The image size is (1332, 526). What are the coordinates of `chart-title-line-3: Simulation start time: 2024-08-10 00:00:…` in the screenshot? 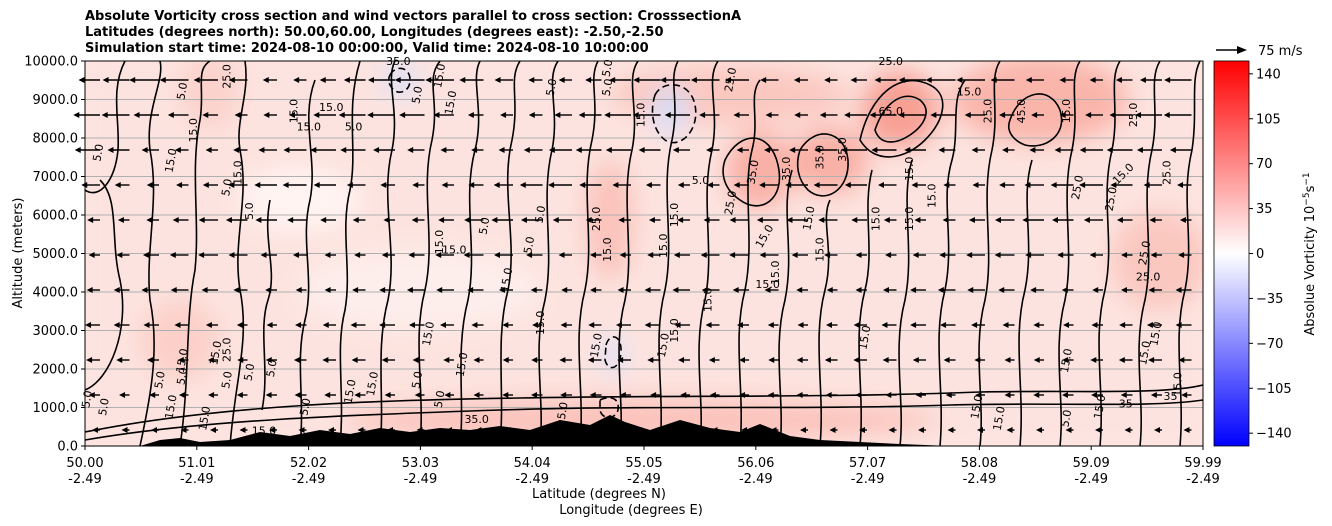 It's located at (367, 48).